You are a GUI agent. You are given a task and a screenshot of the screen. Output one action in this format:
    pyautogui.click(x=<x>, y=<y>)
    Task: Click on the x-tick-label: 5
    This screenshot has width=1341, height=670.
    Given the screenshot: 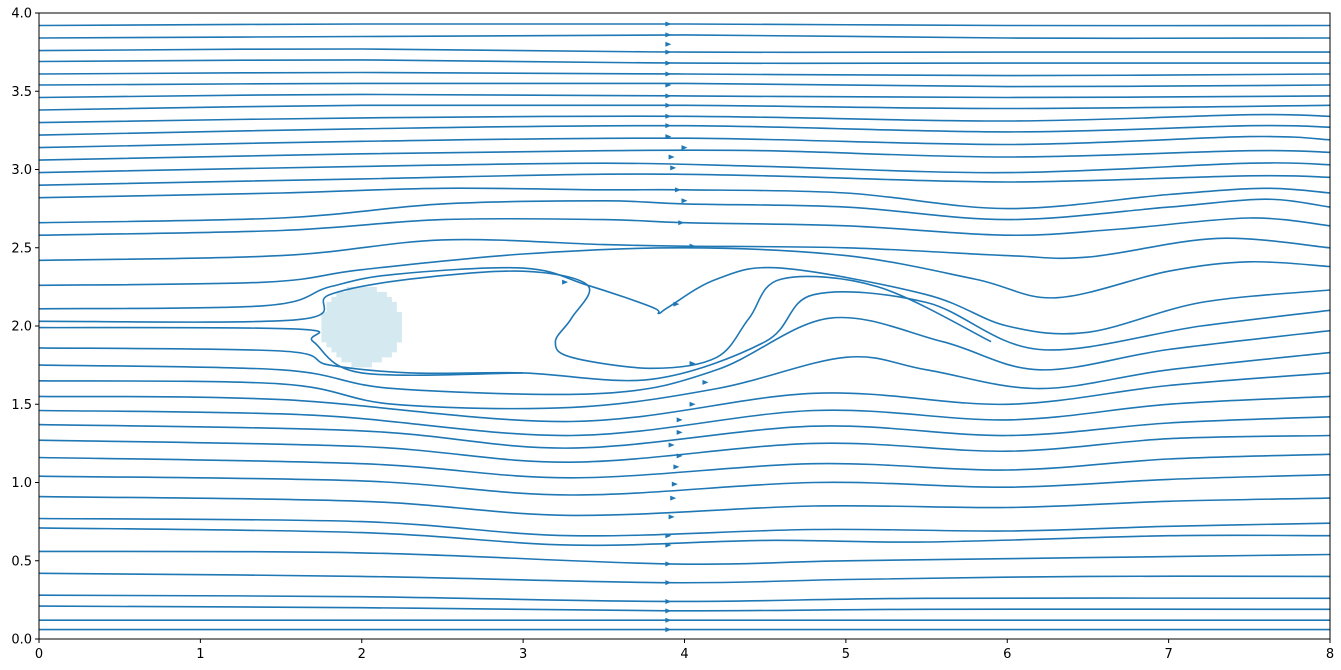 What is the action you would take?
    pyautogui.click(x=846, y=654)
    